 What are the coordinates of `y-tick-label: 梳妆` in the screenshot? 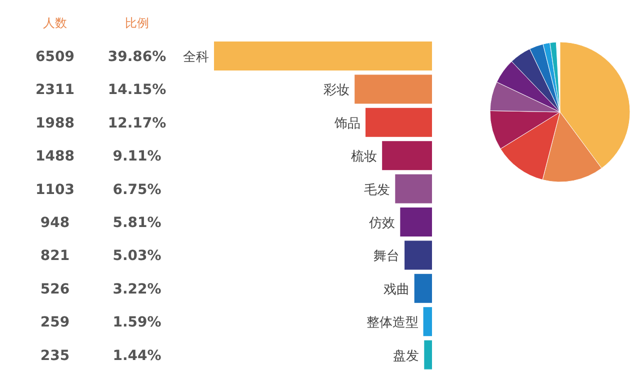 It's located at (364, 157).